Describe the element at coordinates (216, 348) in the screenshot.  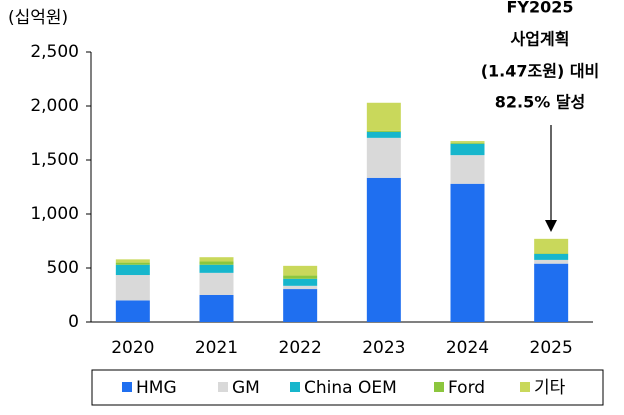
I see `x-tick-label: 2021` at that location.